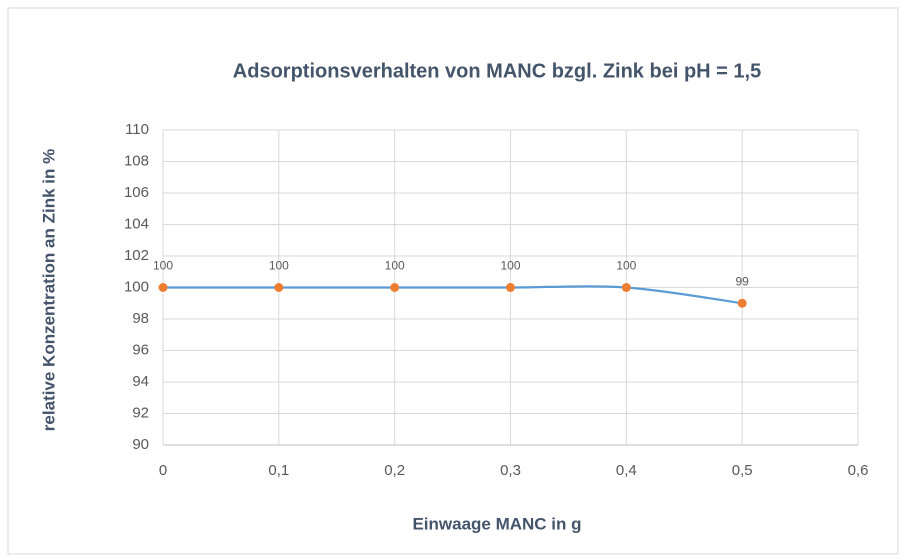  Describe the element at coordinates (742, 470) in the screenshot. I see `x-tick-label: 0,5` at that location.